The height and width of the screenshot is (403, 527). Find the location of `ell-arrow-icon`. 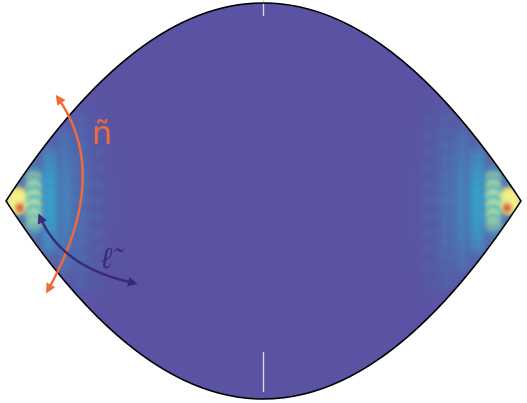

ell-arrow-icon is located at coordinates (87, 250).